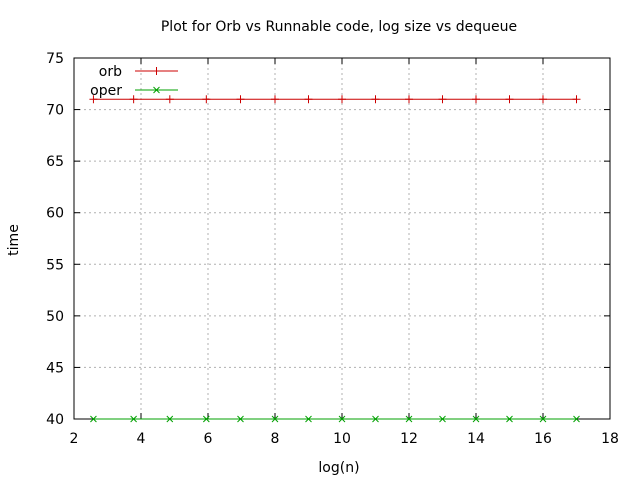 This screenshot has height=480, width=640. Describe the element at coordinates (476, 439) in the screenshot. I see `x-tick-label: 14` at that location.